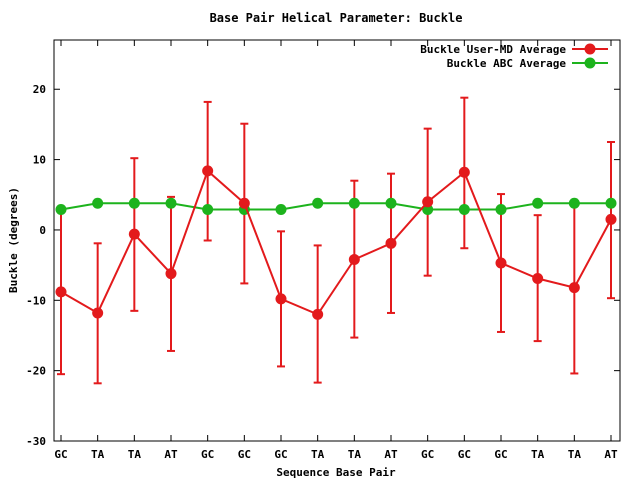  I want to click on y-tick-label: 10, so click(39, 160).